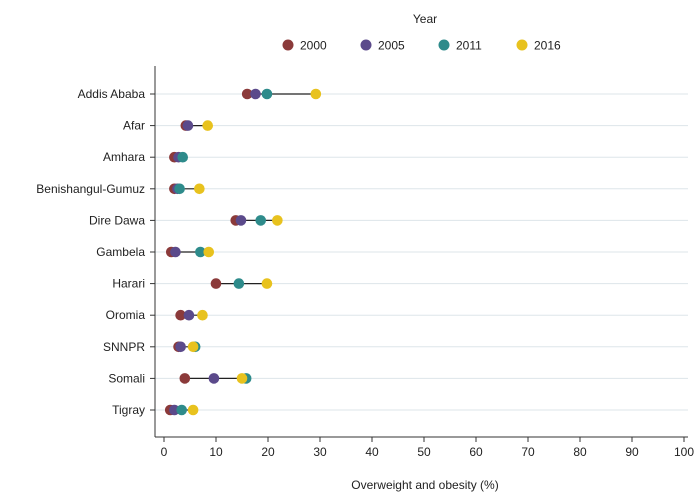 The width and height of the screenshot is (696, 493). I want to click on y-tick-label: Benishangul-Gumuz, so click(90, 189).